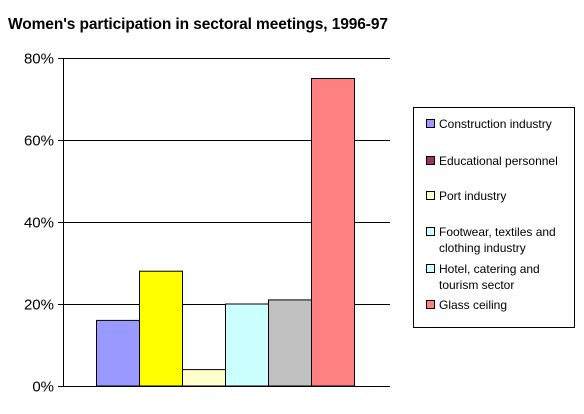 Image resolution: width=584 pixels, height=414 pixels. Describe the element at coordinates (43, 387) in the screenshot. I see `y-tick-label: 0%` at that location.